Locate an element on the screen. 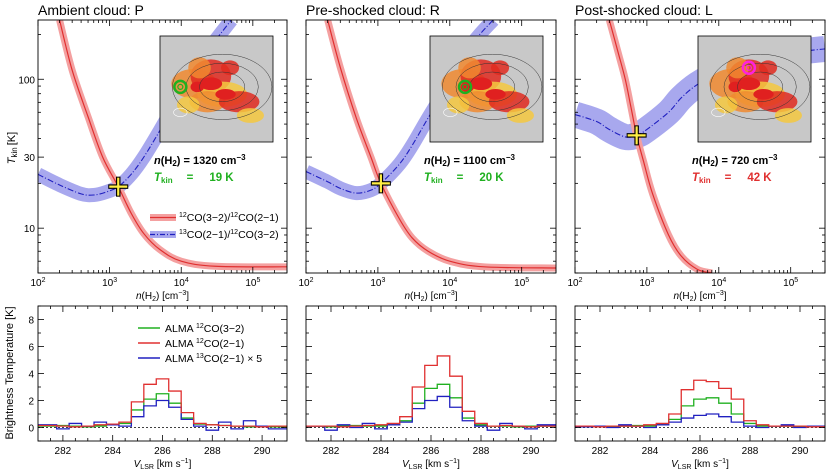 The image size is (830, 473). bottom-panel-ambient: 282 284 286 288 290 0 2 4 6 8 VLSR [km s−1] is located at coordinates (158, 388).